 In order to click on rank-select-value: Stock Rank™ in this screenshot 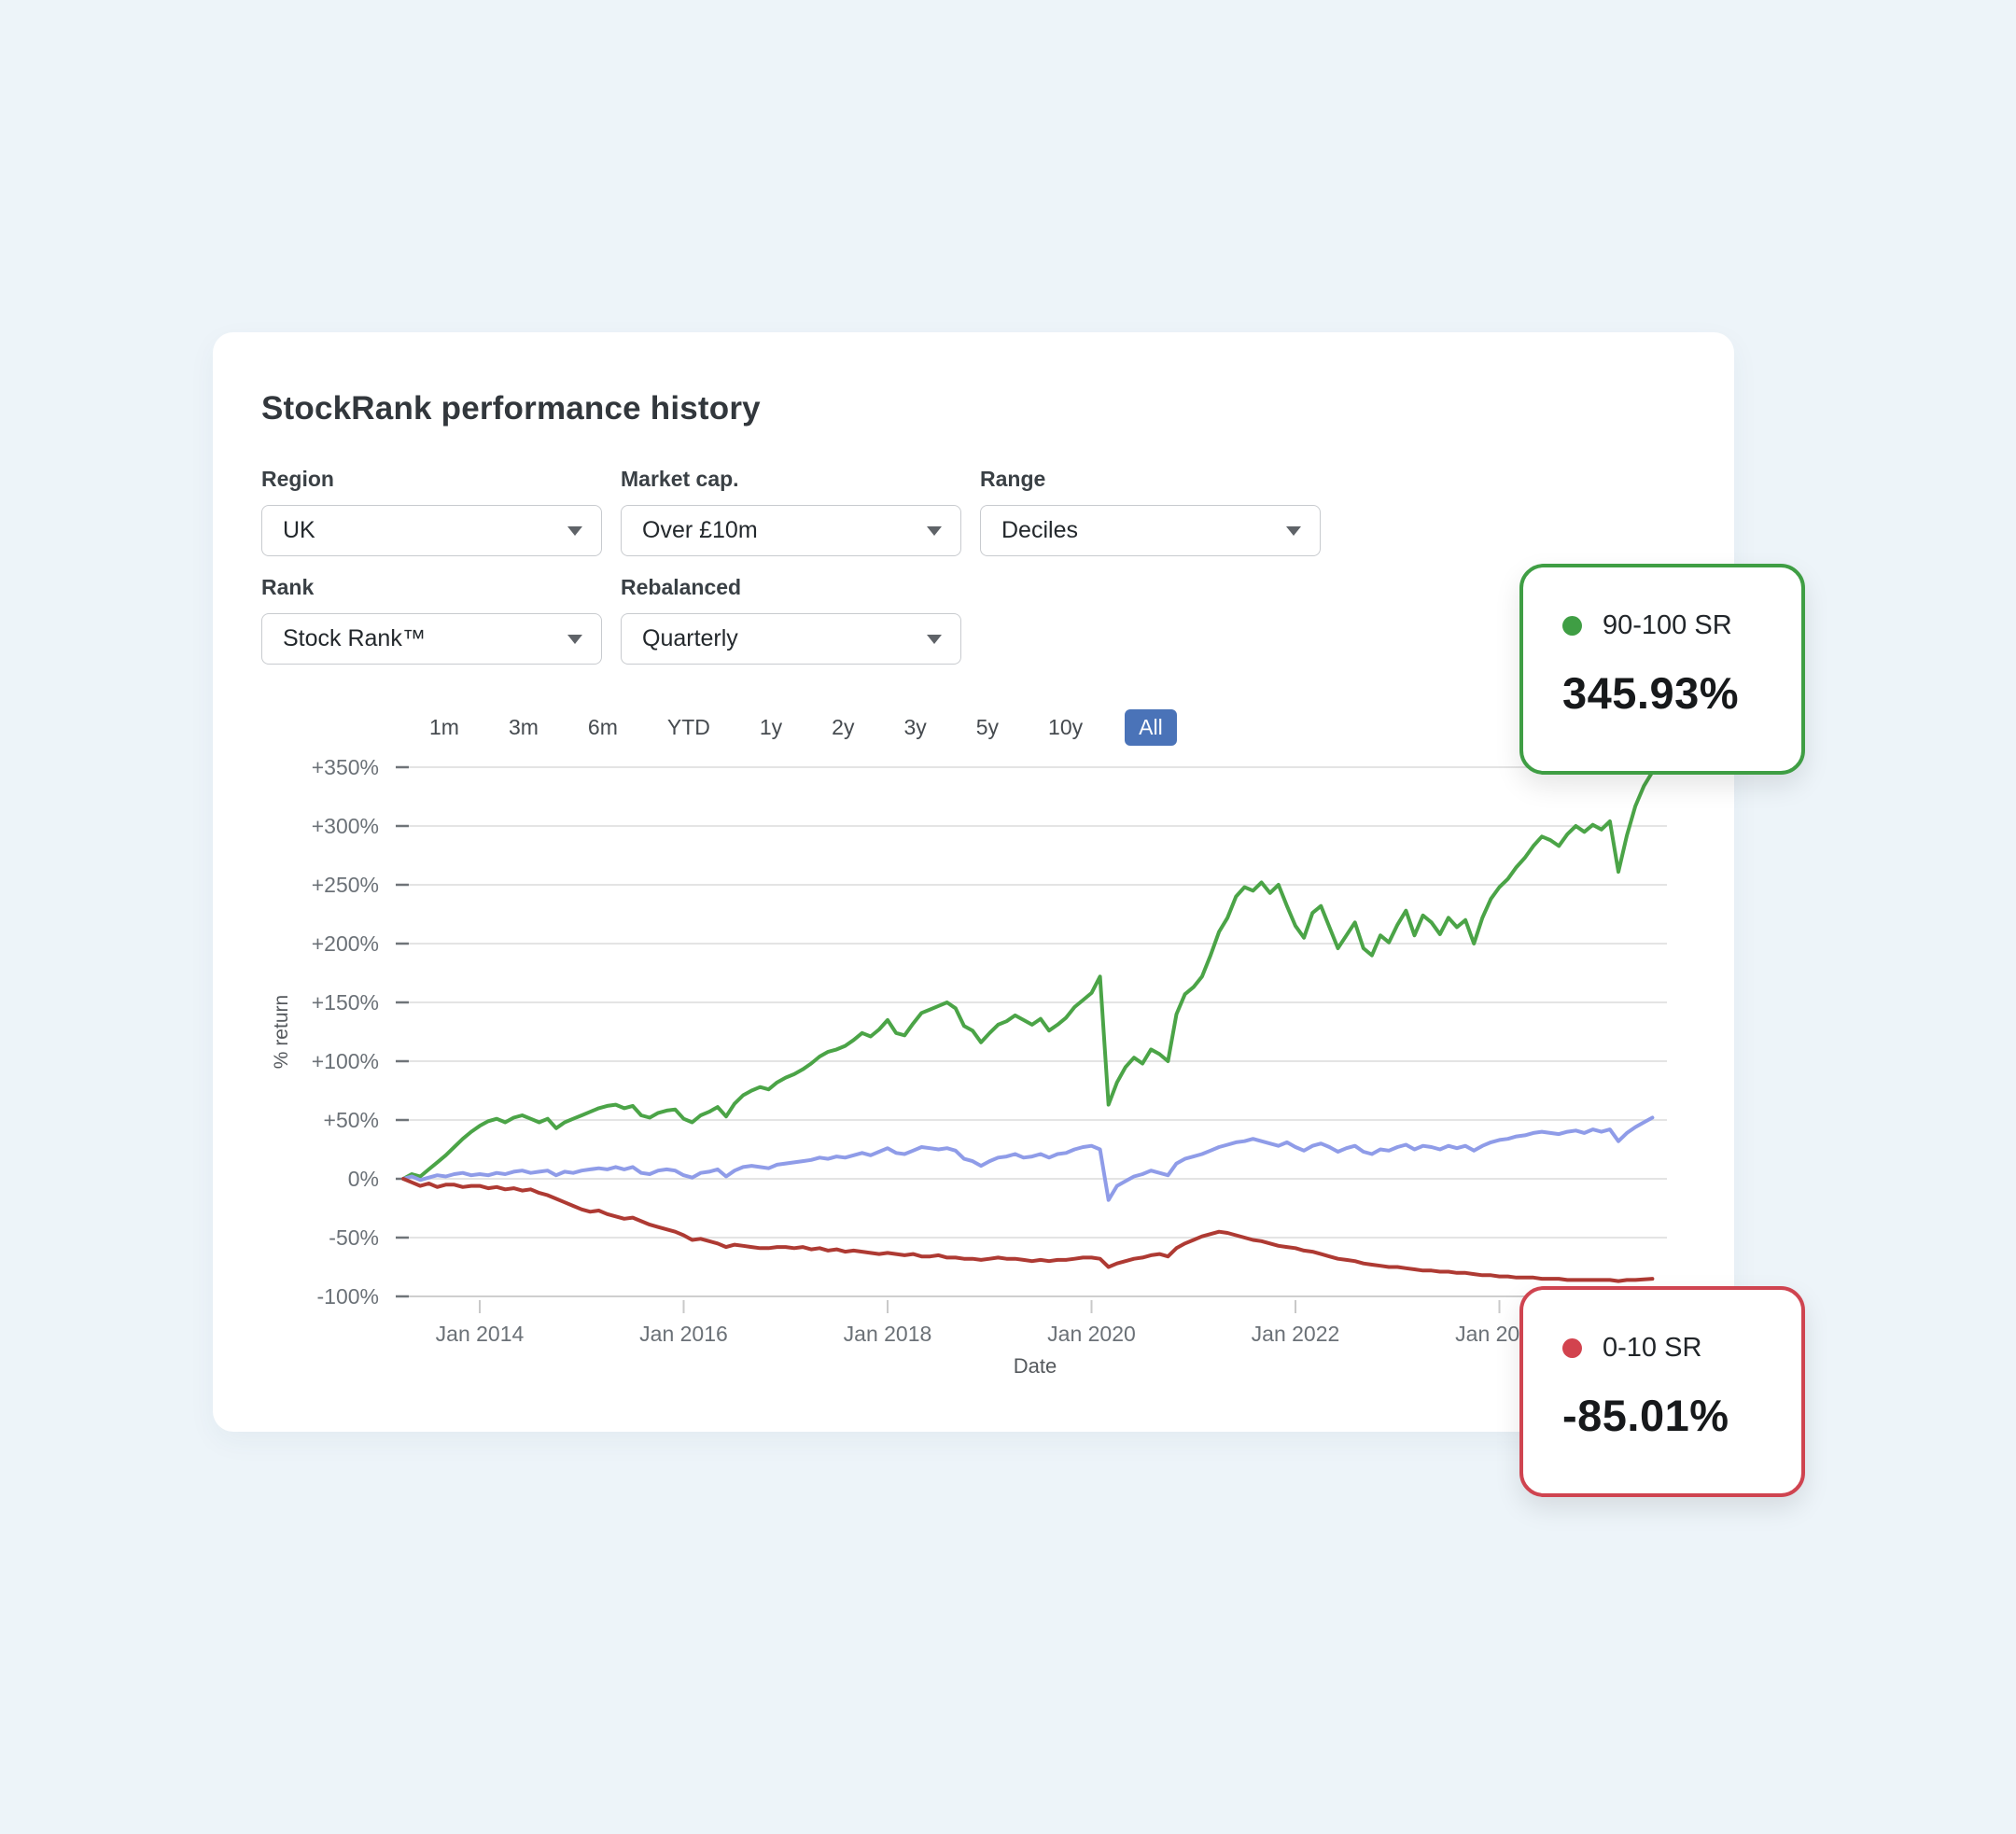, I will do `click(354, 638)`.